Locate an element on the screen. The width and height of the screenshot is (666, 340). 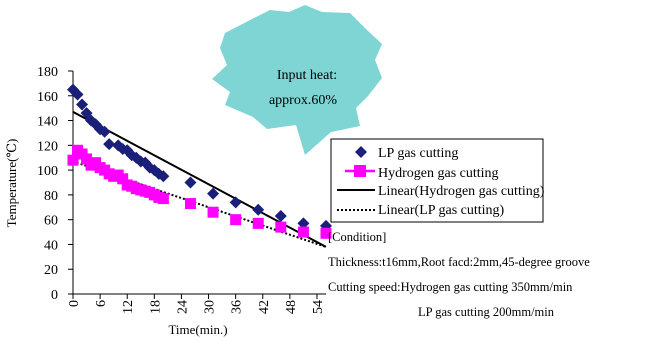
x-tick-label: 18 is located at coordinates (155, 307).